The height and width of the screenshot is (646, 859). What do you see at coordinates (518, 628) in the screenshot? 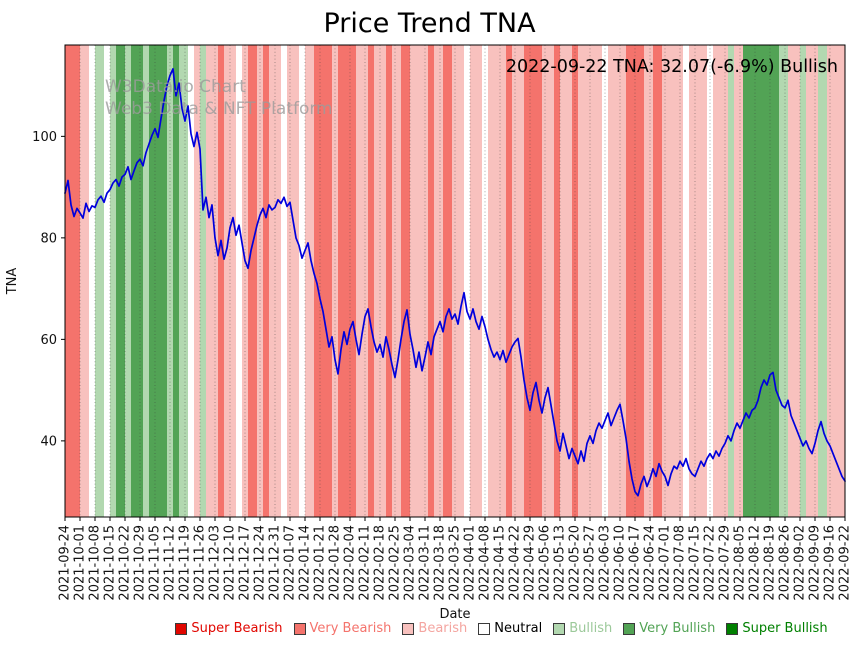
I see `legend-label: Neutral` at bounding box center [518, 628].